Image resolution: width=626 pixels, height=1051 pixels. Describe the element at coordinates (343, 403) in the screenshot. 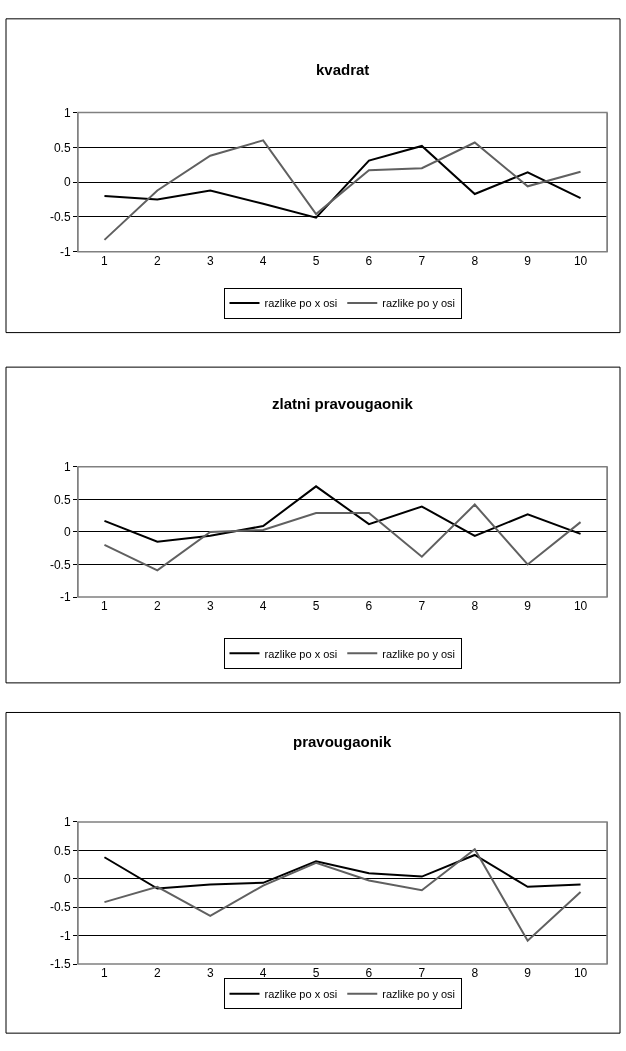

I see `chart-title: zlatni pravougaonik` at that location.